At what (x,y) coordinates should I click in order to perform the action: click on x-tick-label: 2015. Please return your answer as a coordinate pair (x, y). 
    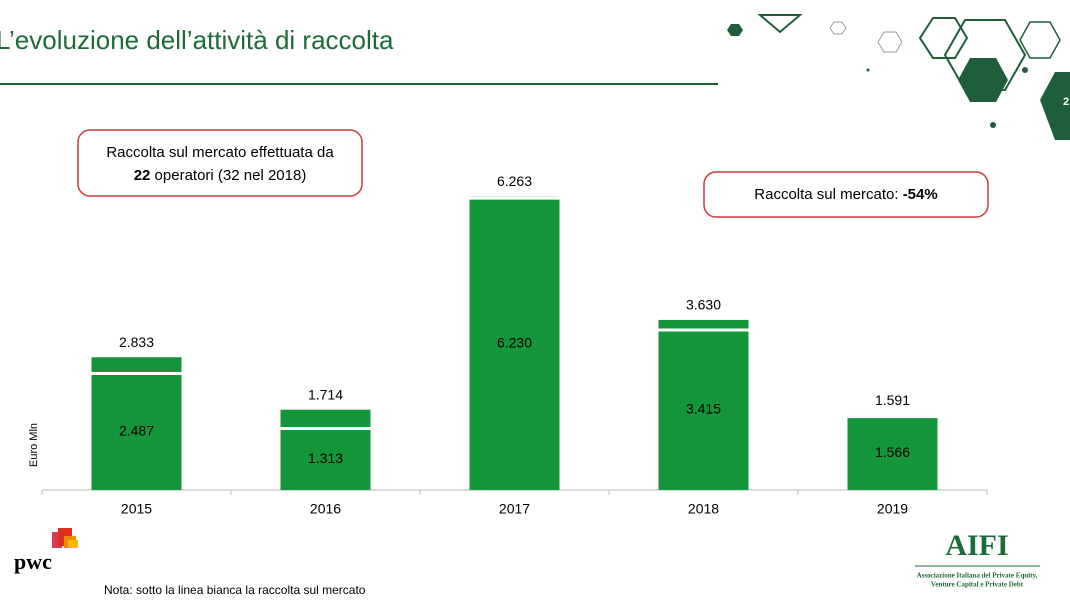
    Looking at the image, I should click on (136, 509).